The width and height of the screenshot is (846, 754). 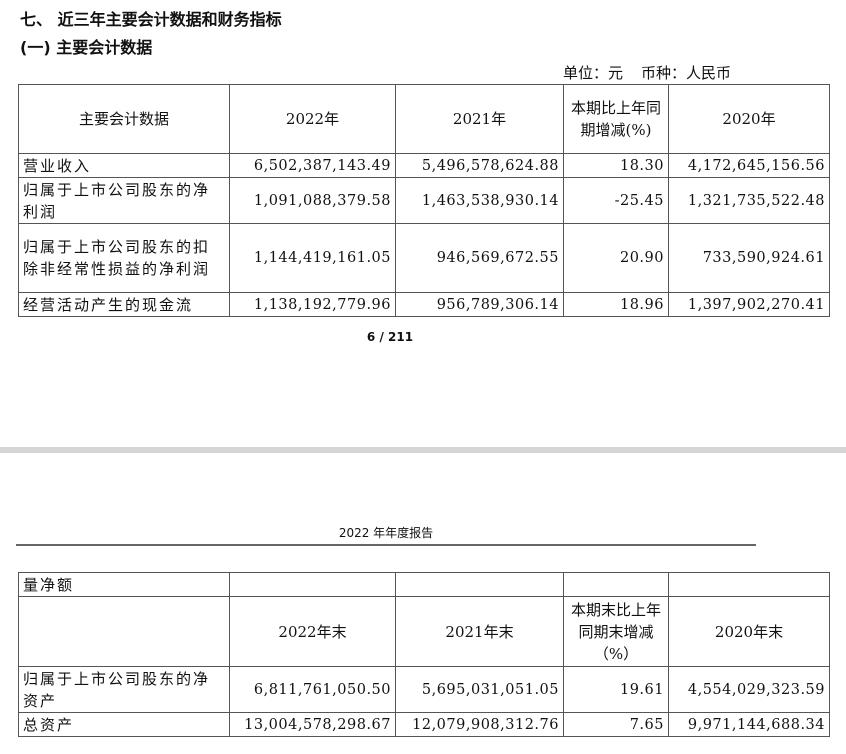 I want to click on value-change: 18.30, so click(x=616, y=165).